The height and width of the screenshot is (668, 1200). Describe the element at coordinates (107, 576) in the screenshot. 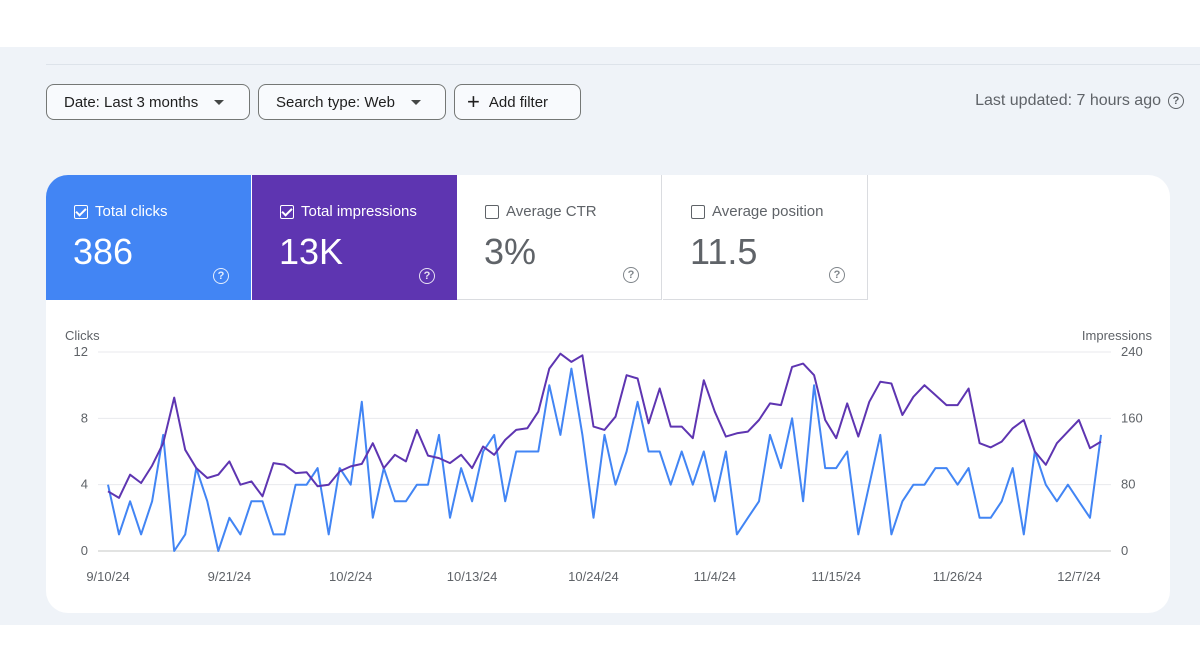

I see `x-tick-label: 9/10/24` at that location.